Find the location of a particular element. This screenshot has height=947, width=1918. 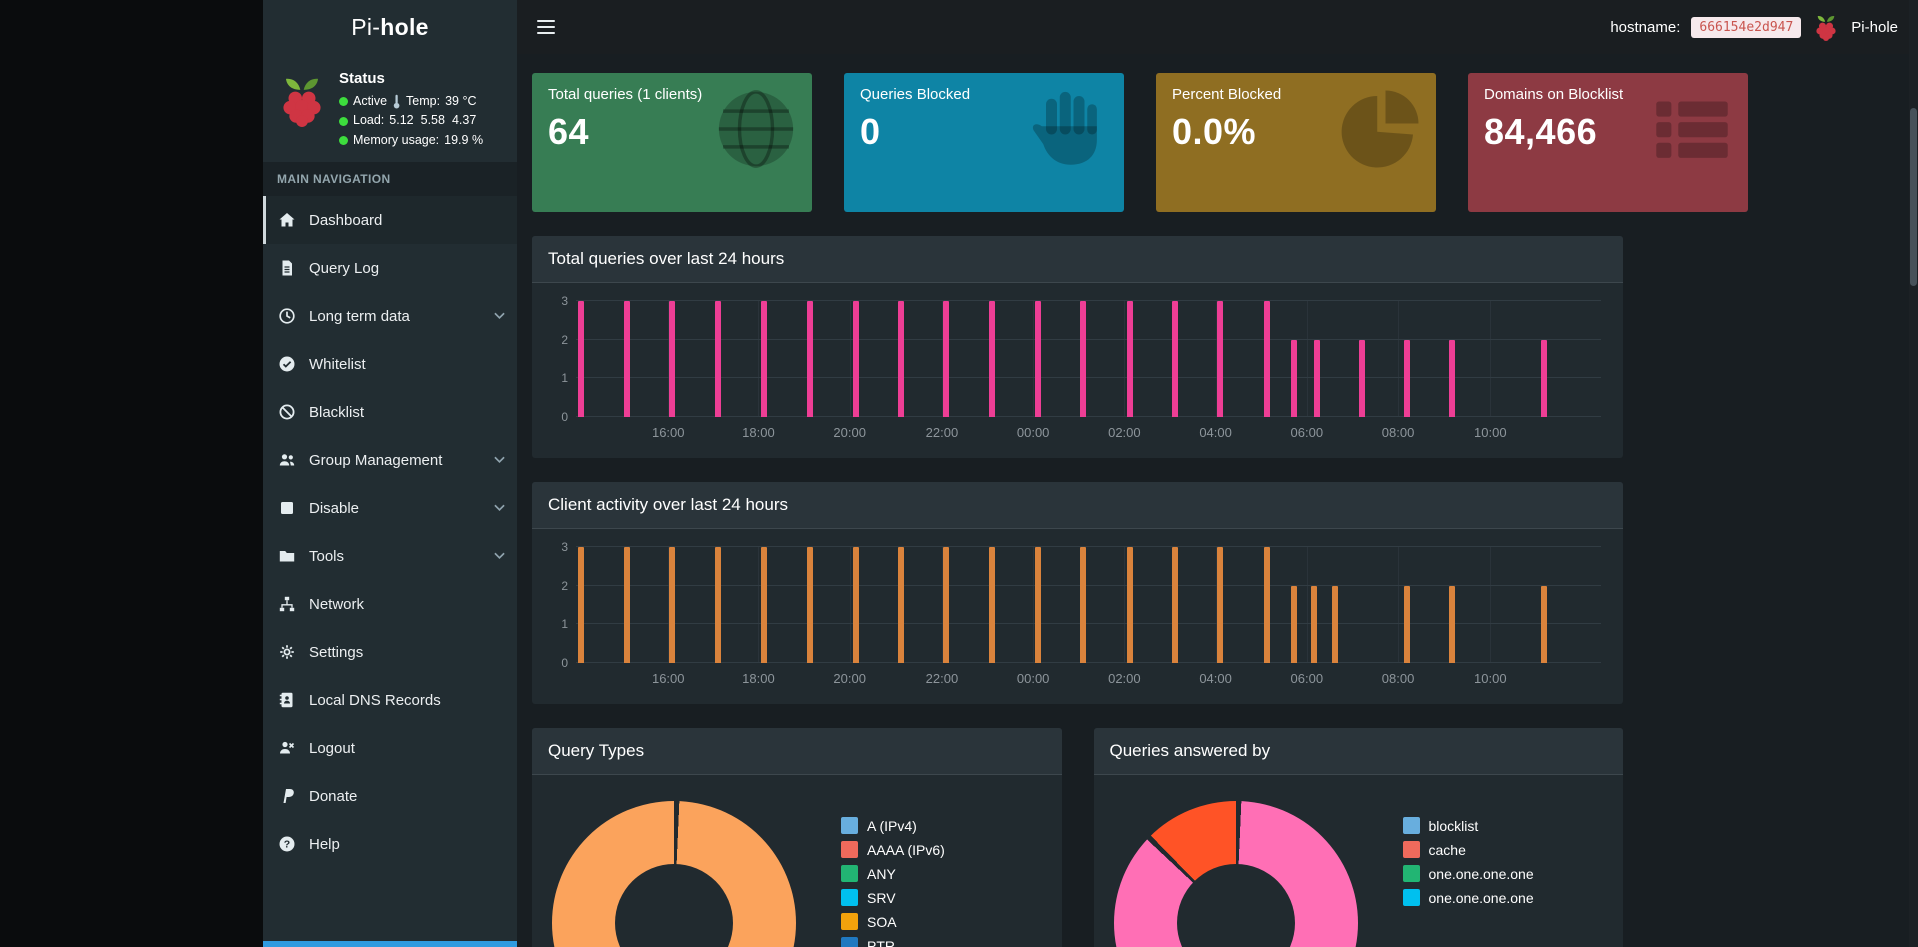

address-book-icon is located at coordinates (288, 700).